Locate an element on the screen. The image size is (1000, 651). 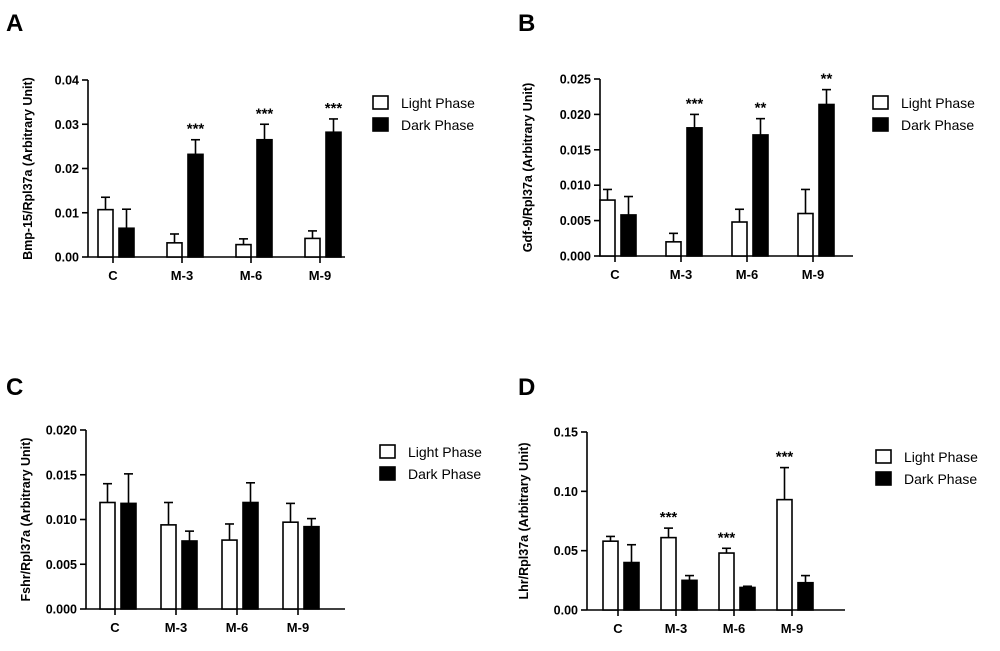
y-tick-label: 0.01 is located at coordinates (67, 213).